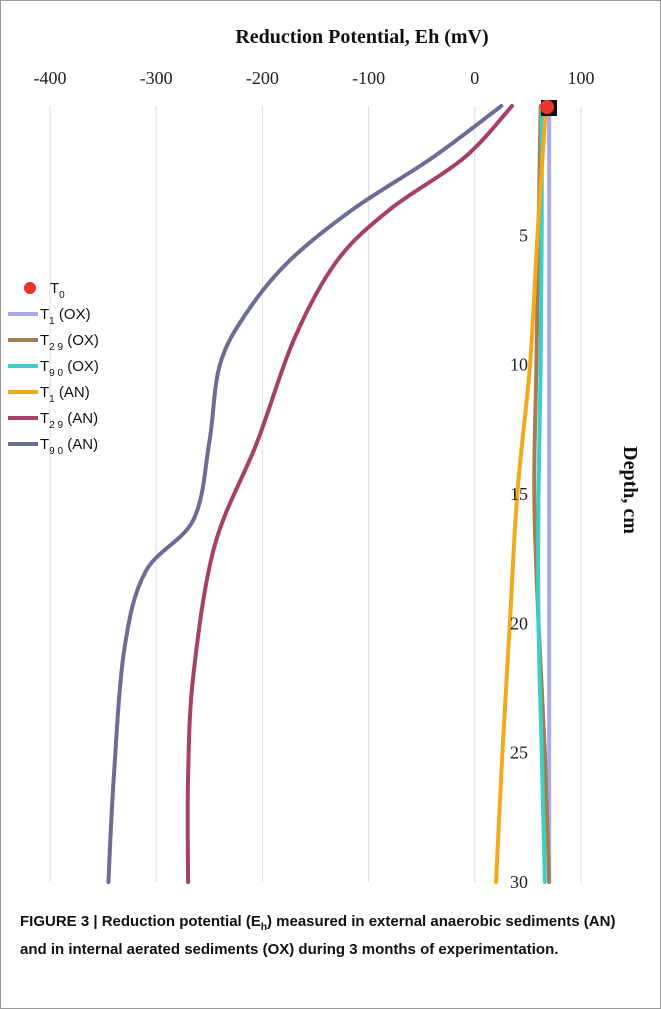 The width and height of the screenshot is (661, 1009). I want to click on legend-label-5: T2 9 (AN), so click(69, 420).